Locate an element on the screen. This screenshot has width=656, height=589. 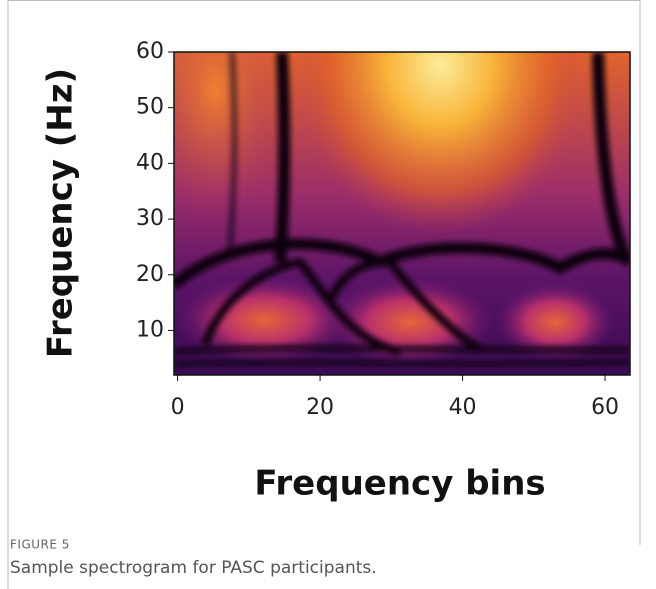
y-tick-label: 30 is located at coordinates (150, 218).